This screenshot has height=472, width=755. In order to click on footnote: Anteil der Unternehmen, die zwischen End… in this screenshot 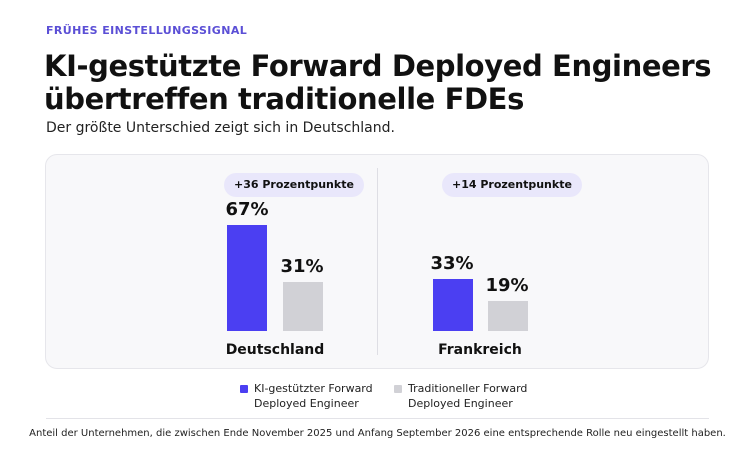, I will do `click(377, 433)`.